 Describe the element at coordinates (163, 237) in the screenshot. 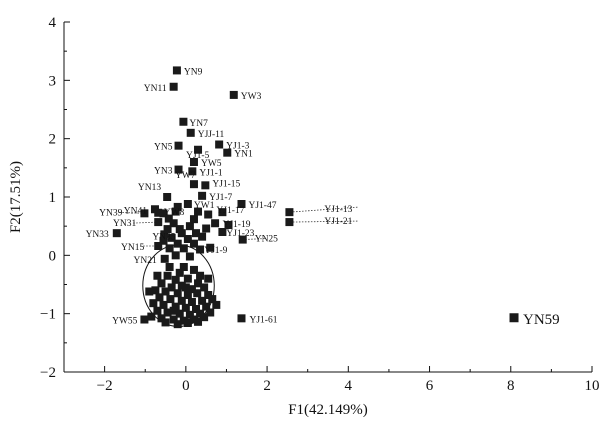

I see `point-label-yn35: YN35` at that location.